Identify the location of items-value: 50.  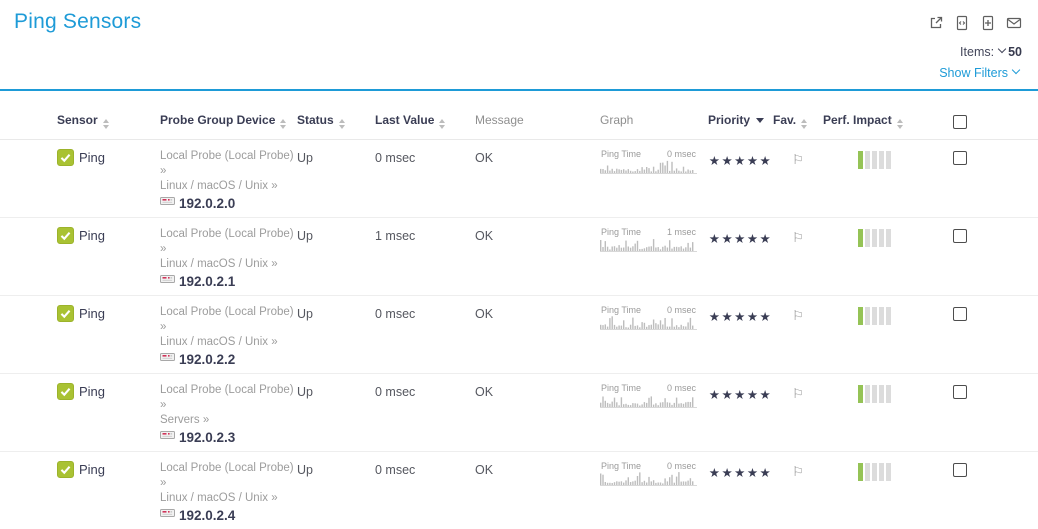
(1015, 52).